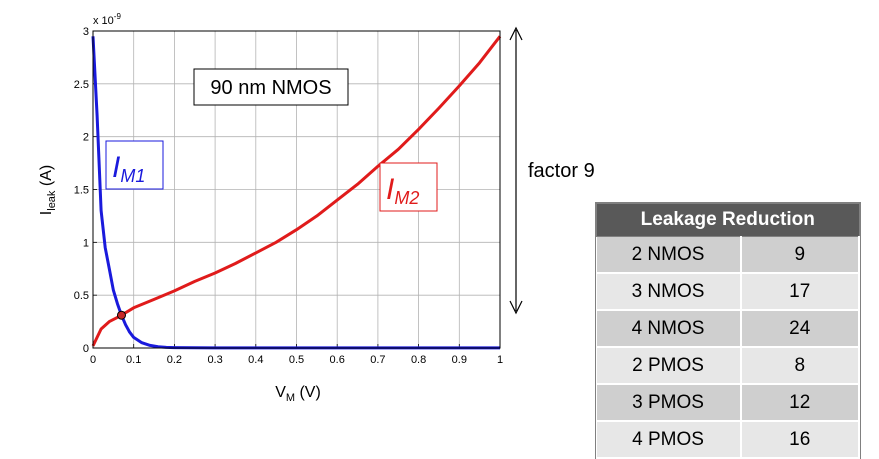  I want to click on x-tick-label: 0.5, so click(296, 360).